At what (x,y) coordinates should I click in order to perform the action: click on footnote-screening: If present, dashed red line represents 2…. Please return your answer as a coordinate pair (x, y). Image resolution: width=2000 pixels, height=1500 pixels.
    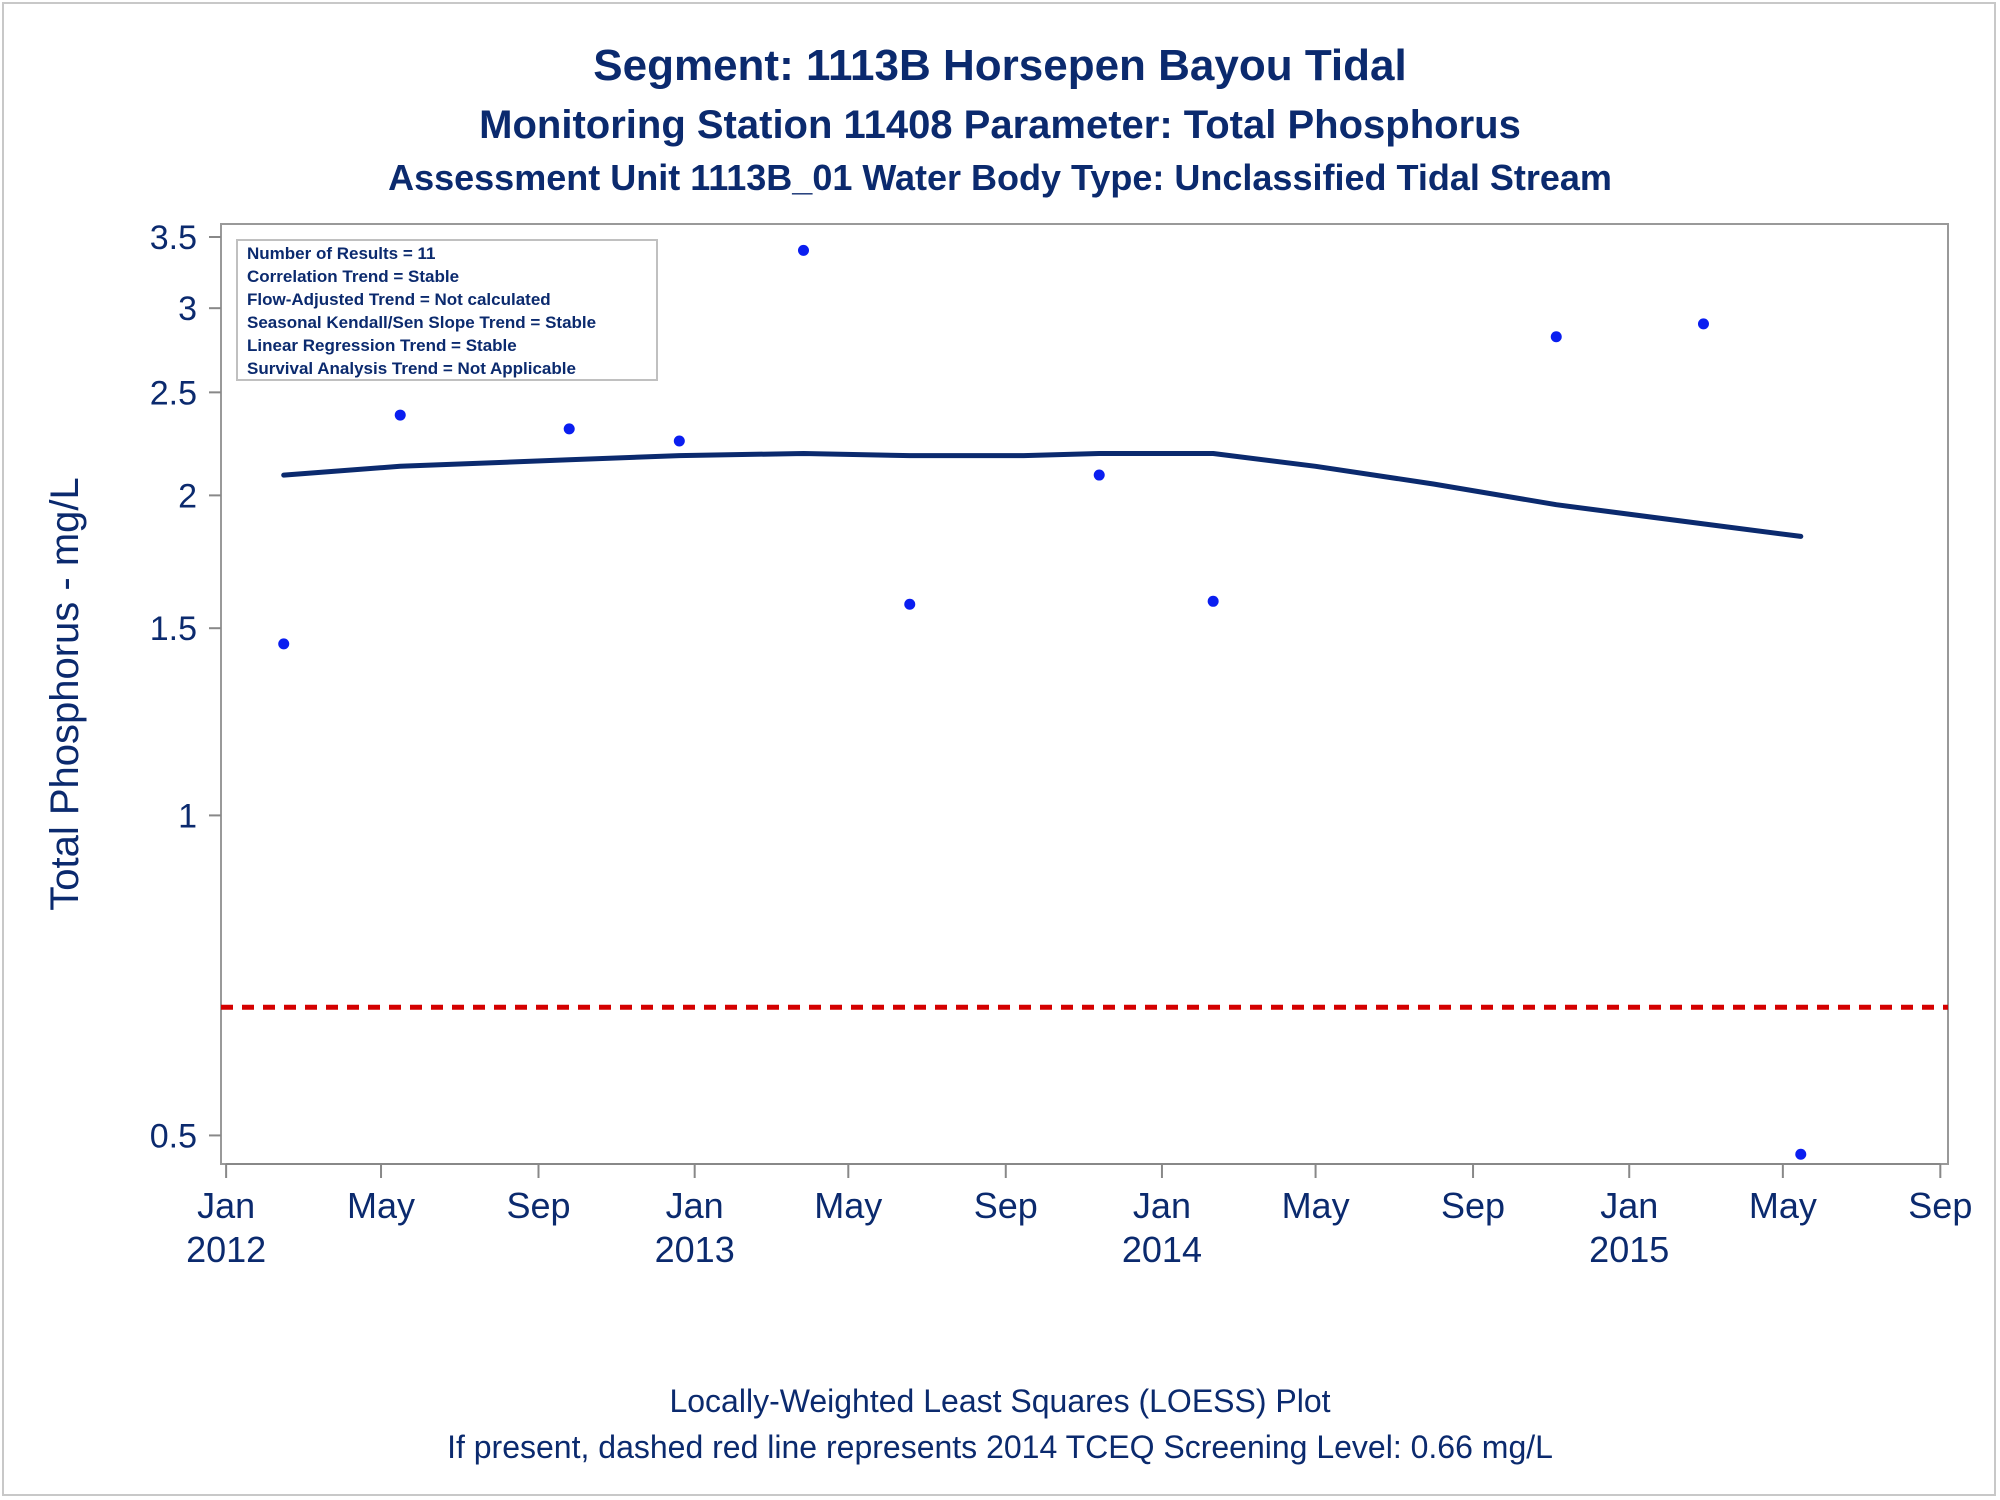
    Looking at the image, I should click on (1000, 1447).